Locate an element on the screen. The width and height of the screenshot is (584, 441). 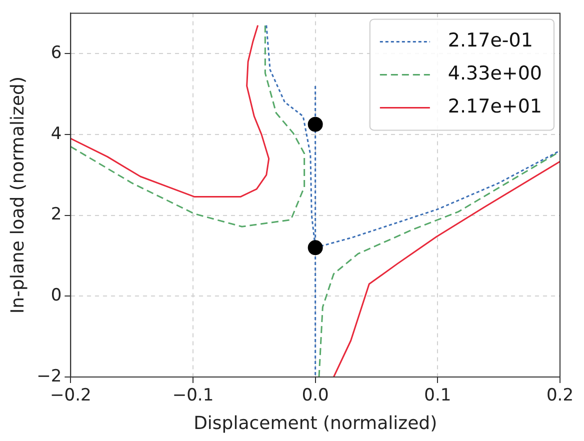
x-tick-label: 0.1 is located at coordinates (438, 396).